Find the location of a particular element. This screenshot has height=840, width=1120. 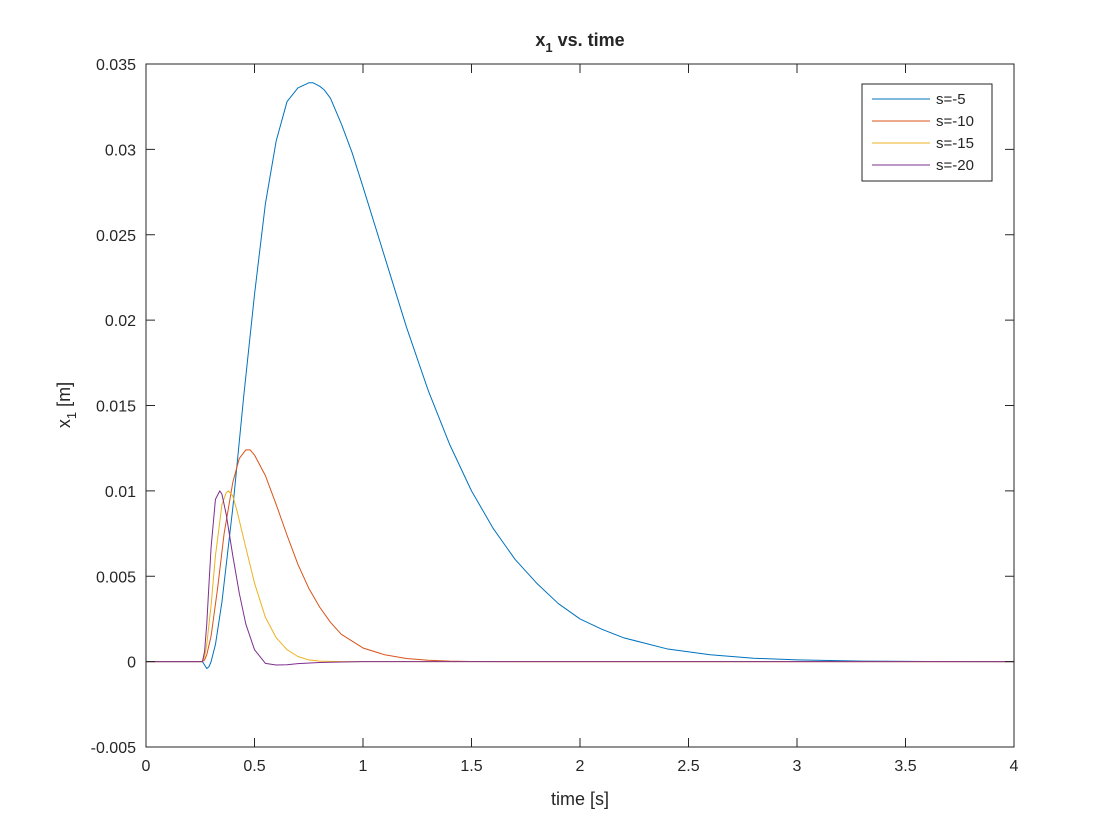

y-tick-label: 0 is located at coordinates (131, 663).